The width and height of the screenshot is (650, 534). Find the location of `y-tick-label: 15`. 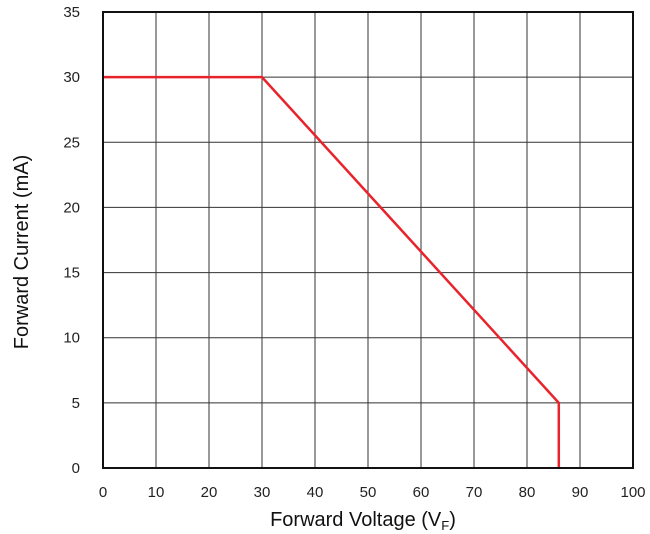

y-tick-label: 15 is located at coordinates (71, 273).